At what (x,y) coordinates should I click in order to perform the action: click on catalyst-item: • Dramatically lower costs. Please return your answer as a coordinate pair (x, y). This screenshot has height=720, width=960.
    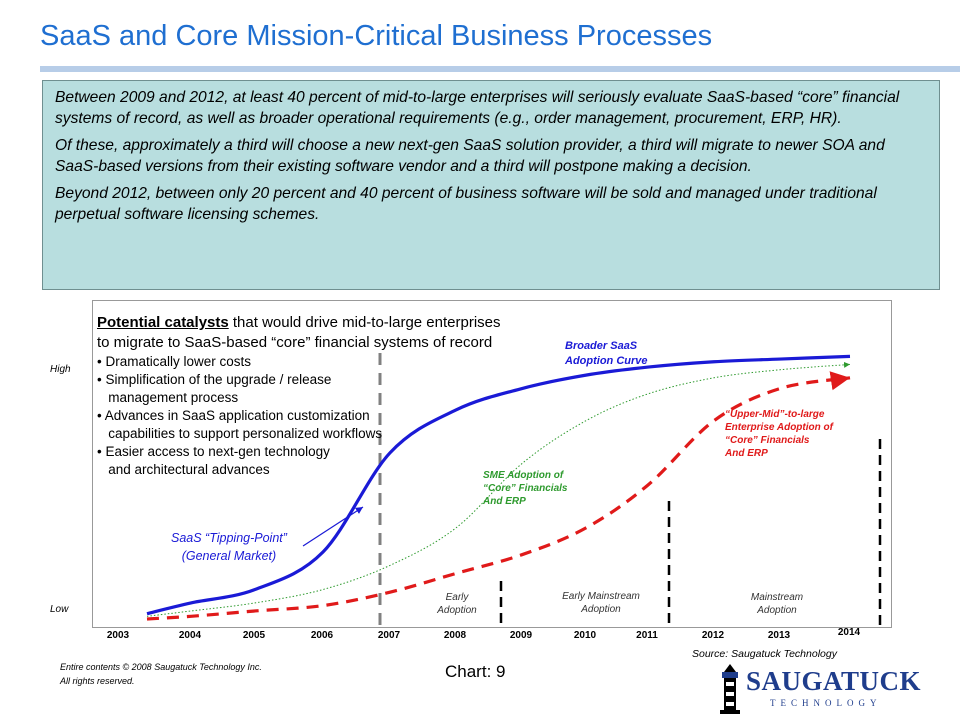
    Looking at the image, I should click on (174, 361).